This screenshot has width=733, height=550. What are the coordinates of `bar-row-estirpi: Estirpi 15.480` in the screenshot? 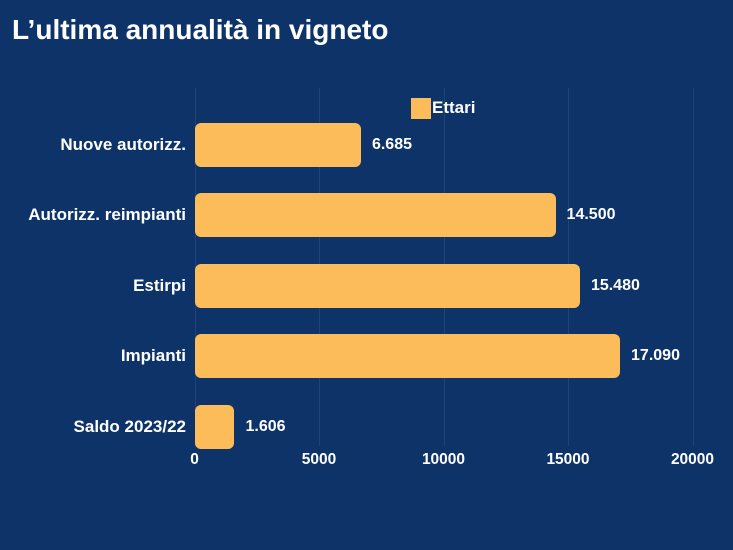 It's located at (366, 285).